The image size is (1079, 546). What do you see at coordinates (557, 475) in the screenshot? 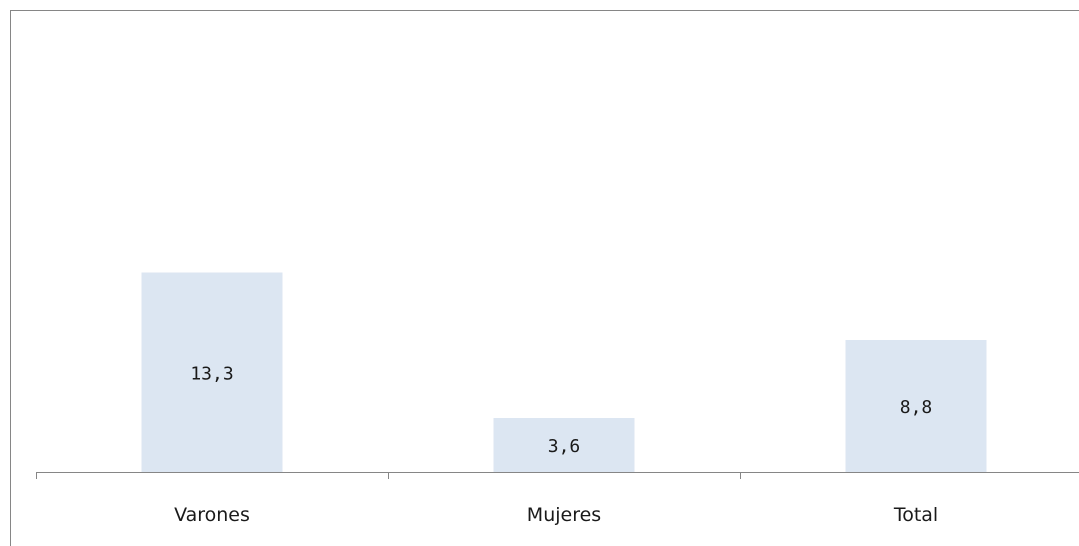
I see `x-axis` at bounding box center [557, 475].